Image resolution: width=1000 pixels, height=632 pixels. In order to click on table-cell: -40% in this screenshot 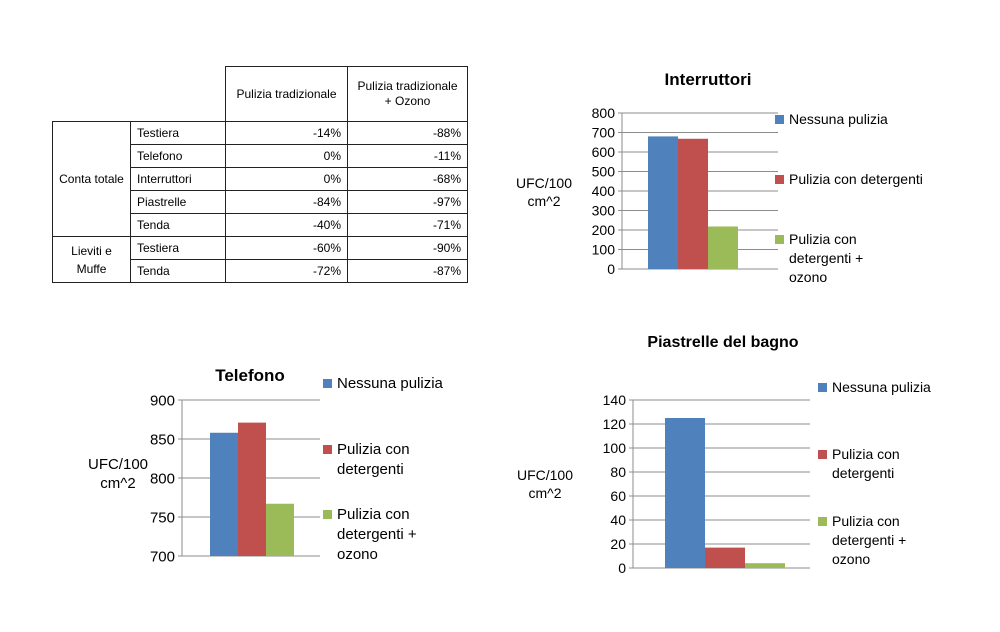, I will do `click(286, 225)`.